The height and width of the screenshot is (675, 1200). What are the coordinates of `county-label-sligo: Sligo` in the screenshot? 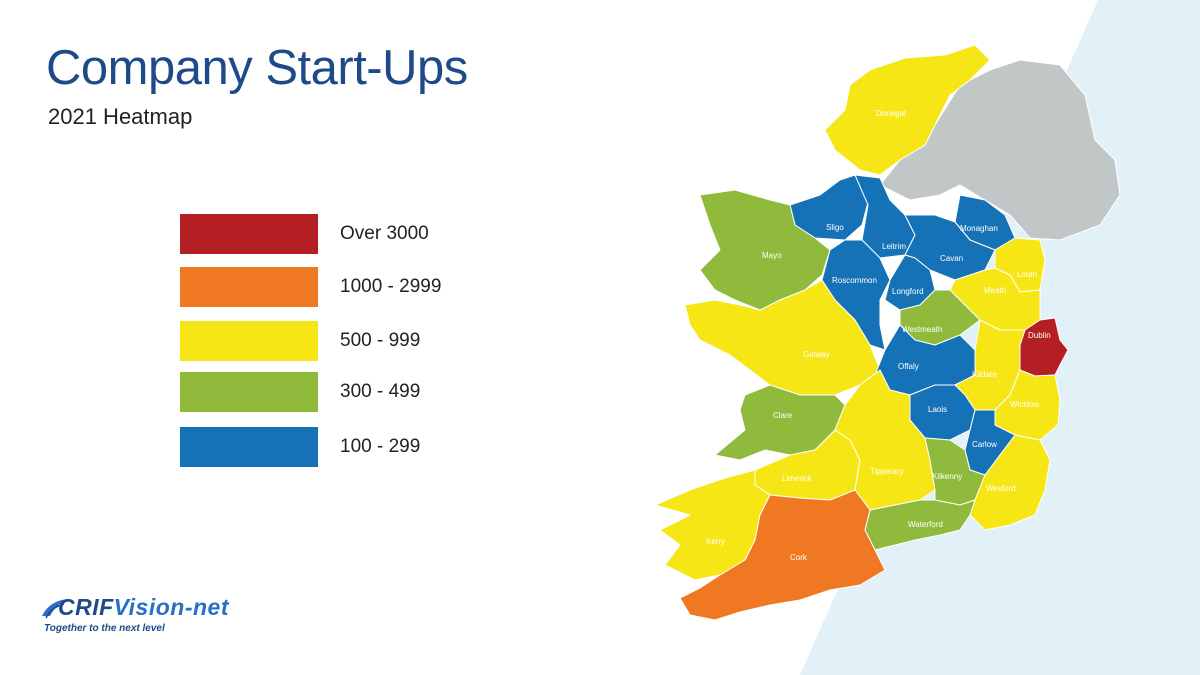 It's located at (835, 227).